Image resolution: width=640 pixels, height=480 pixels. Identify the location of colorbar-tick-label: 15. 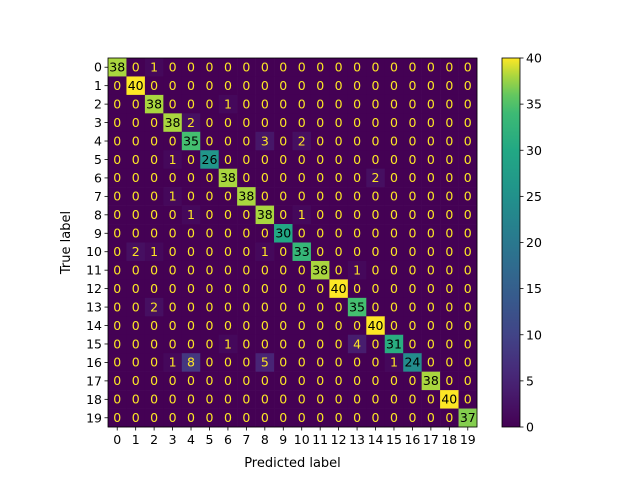
(534, 288).